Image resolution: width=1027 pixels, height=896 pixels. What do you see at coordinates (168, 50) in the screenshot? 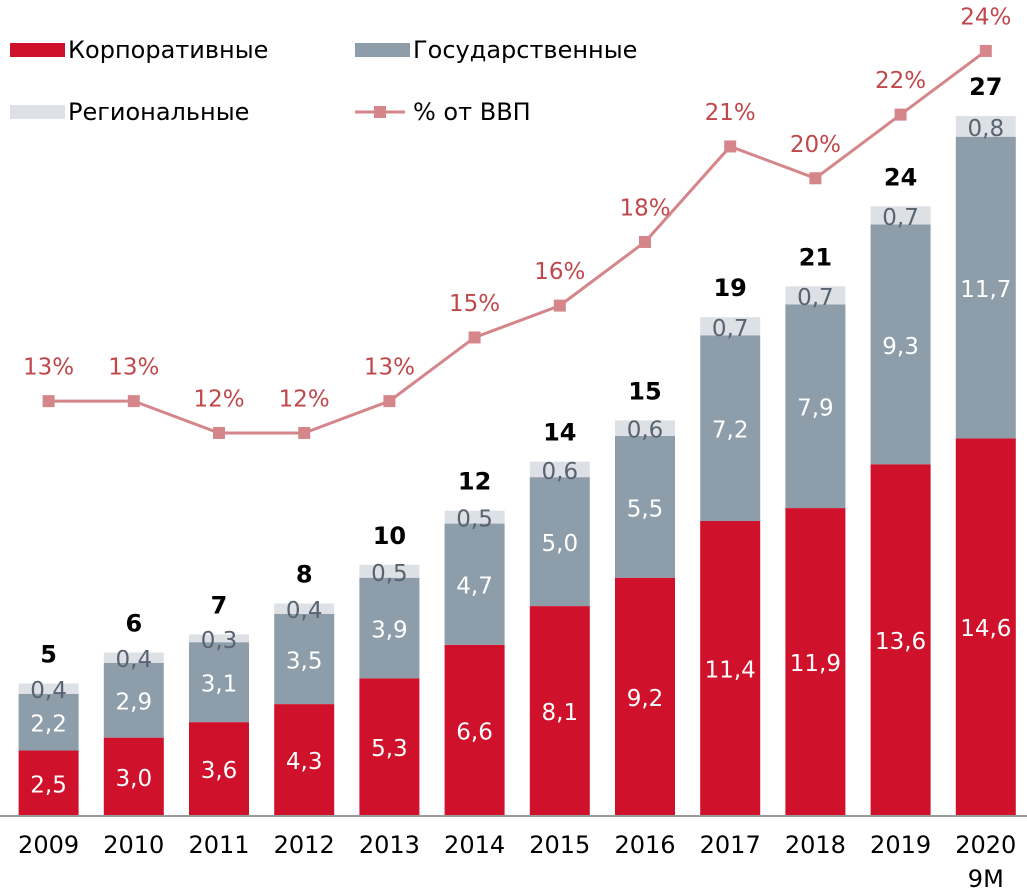
I see `legend-label: Корпоративные` at bounding box center [168, 50].